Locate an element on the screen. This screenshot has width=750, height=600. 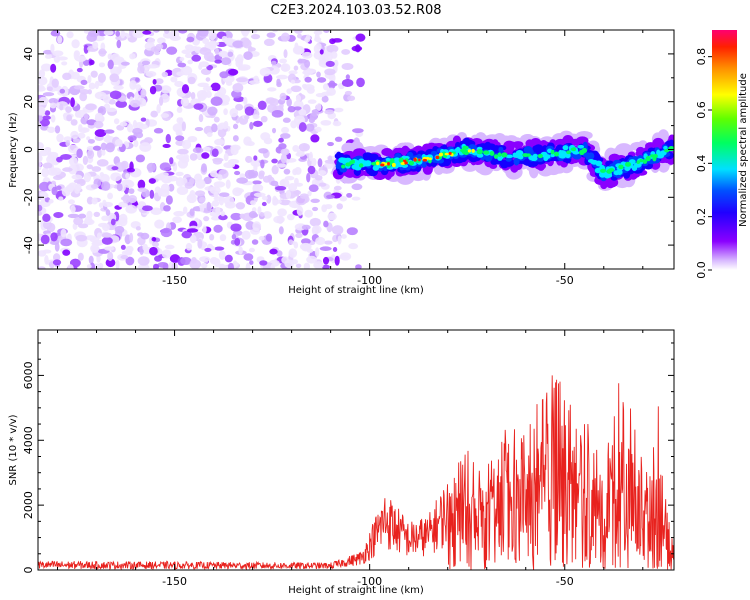
y-tick-label: 4000 is located at coordinates (28, 440).